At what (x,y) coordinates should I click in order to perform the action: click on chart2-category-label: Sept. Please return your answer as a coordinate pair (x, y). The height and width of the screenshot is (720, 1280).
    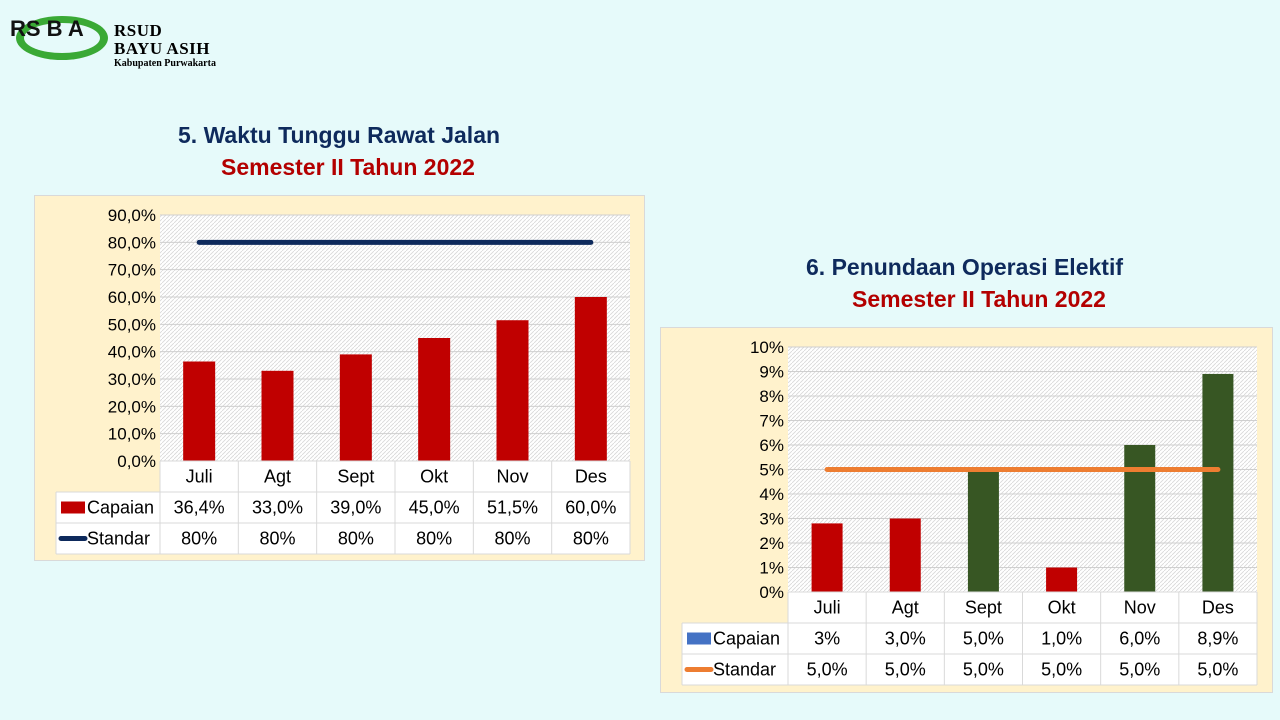
    Looking at the image, I should click on (983, 608).